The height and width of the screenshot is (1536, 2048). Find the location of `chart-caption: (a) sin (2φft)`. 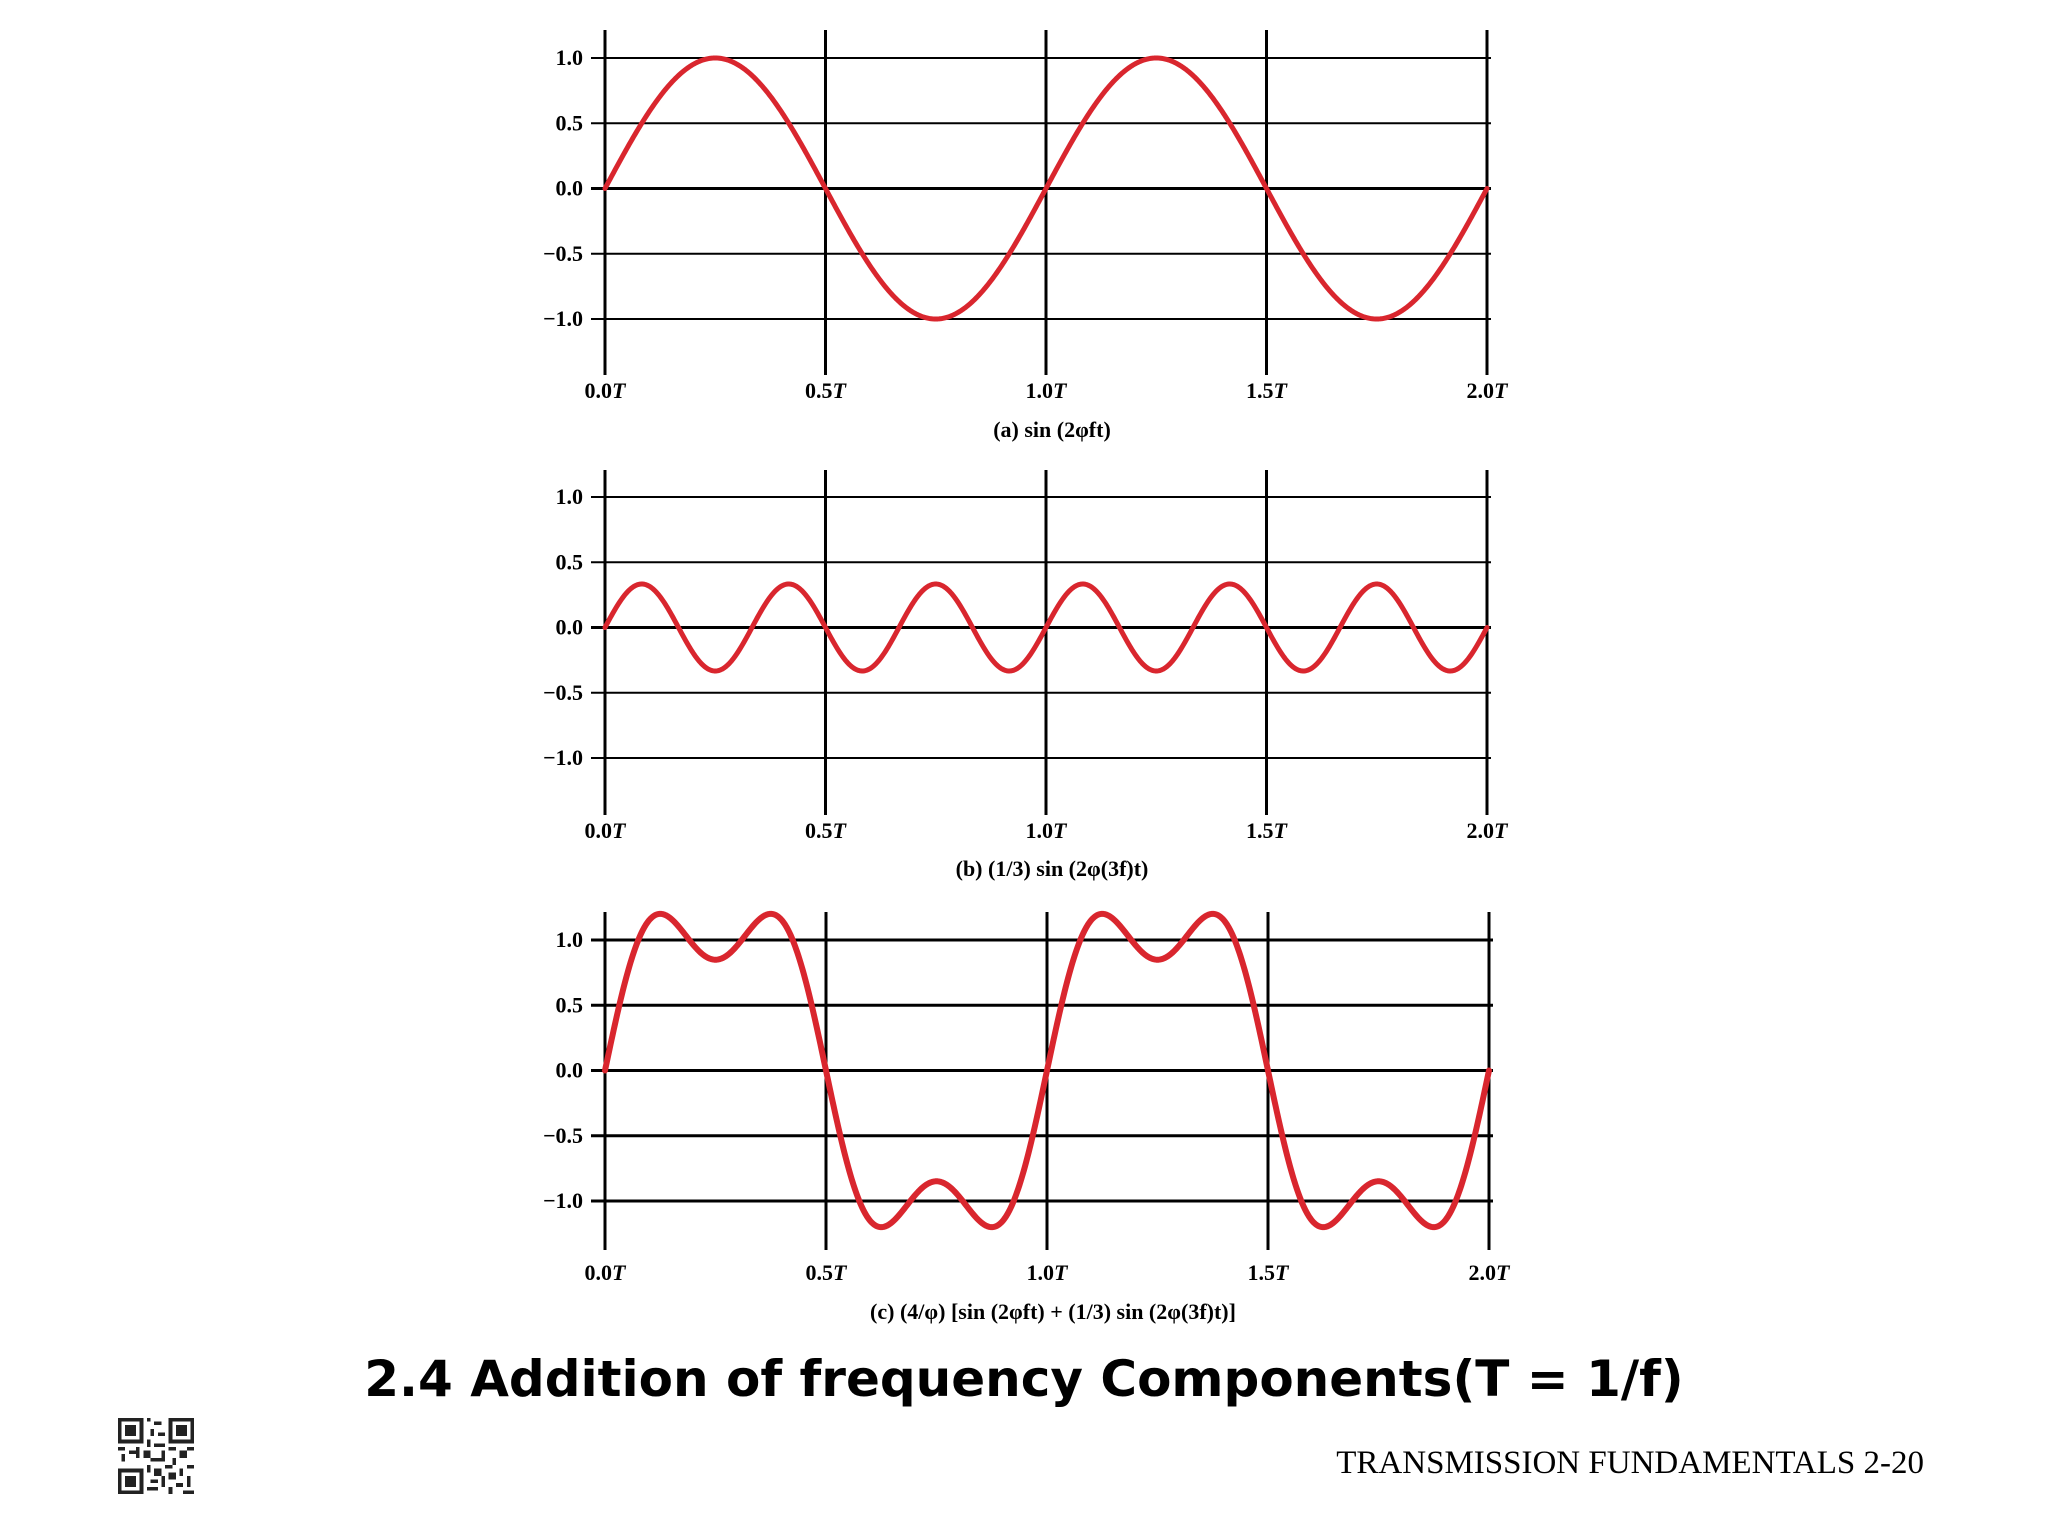

chart-caption: (a) sin (2φft) is located at coordinates (1052, 429).